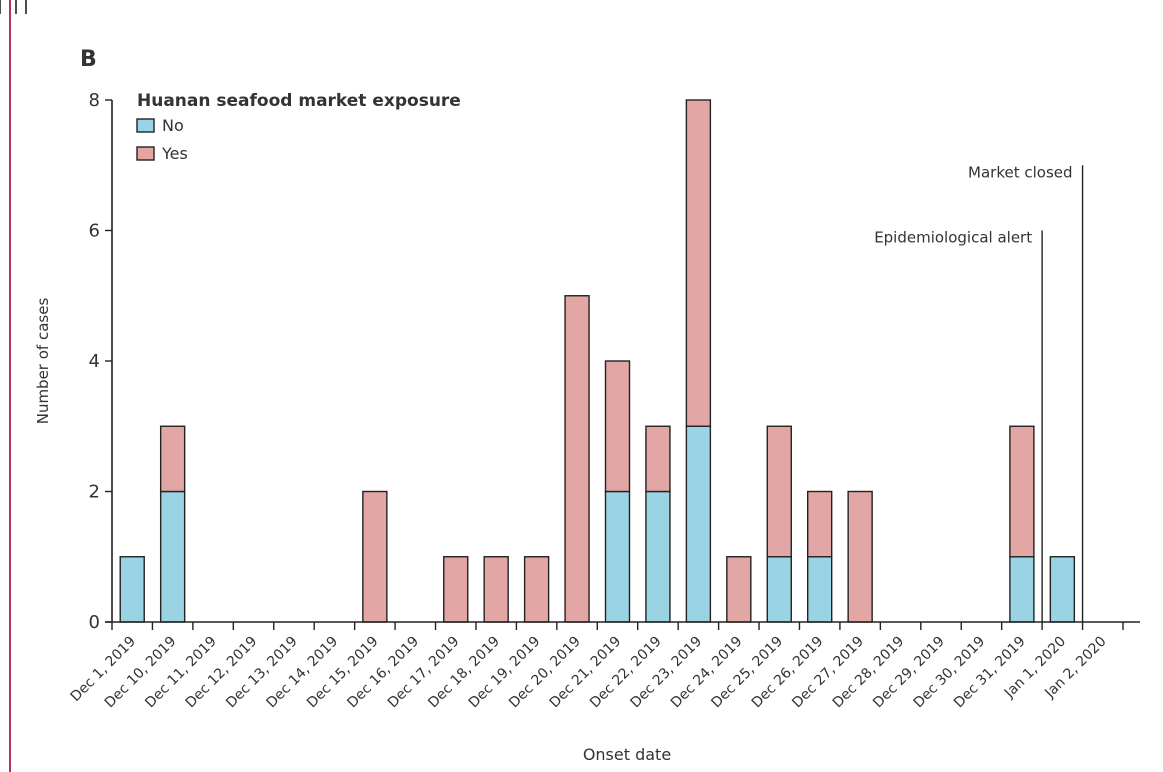 This screenshot has width=1163, height=772. What do you see at coordinates (909, 673) in the screenshot?
I see `x-tick-label-dec-29-2019: Dec 29, 2019` at bounding box center [909, 673].